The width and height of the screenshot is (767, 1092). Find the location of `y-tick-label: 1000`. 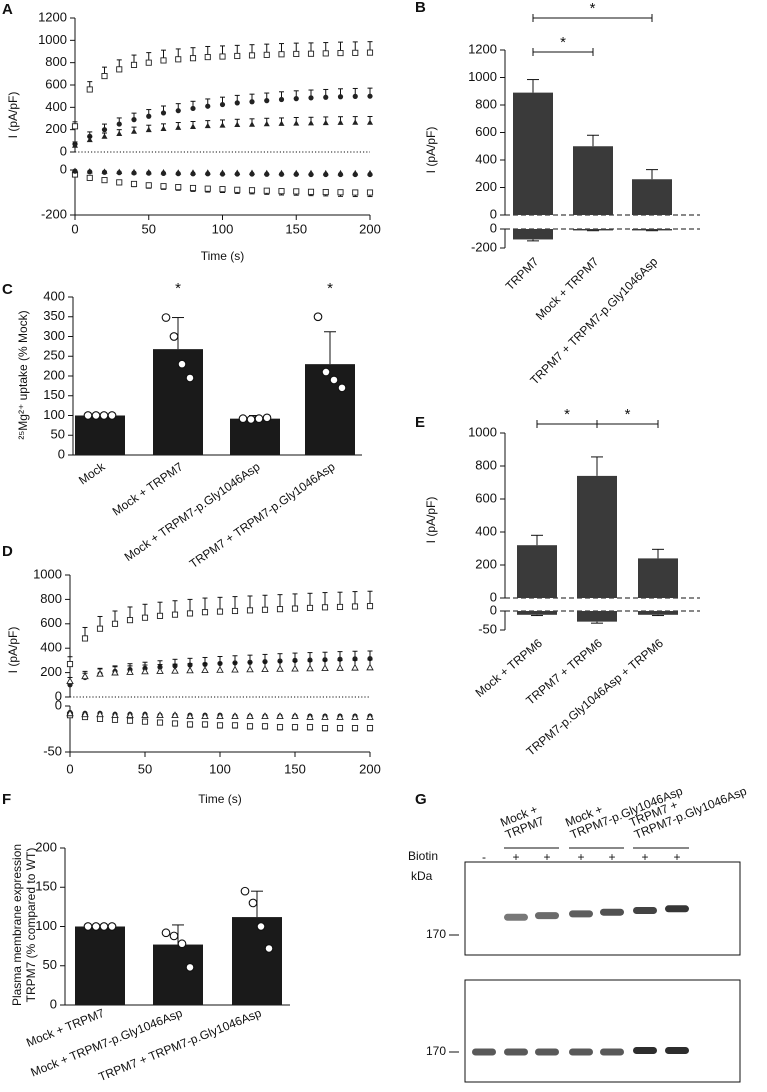

y-tick-label: 1000 is located at coordinates (47, 573).